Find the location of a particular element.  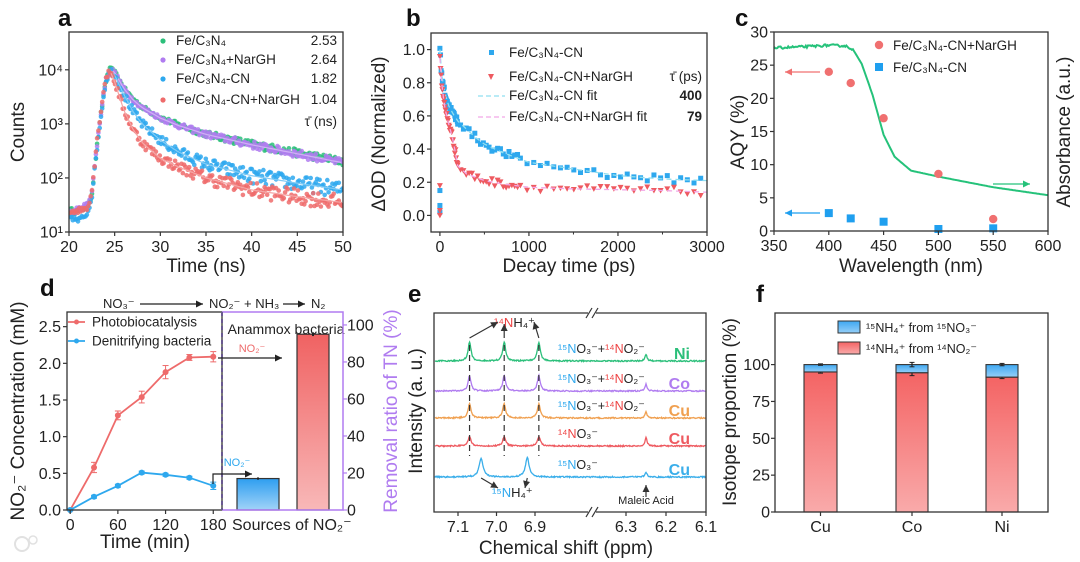

e-axis-break is located at coordinates (589, 512).